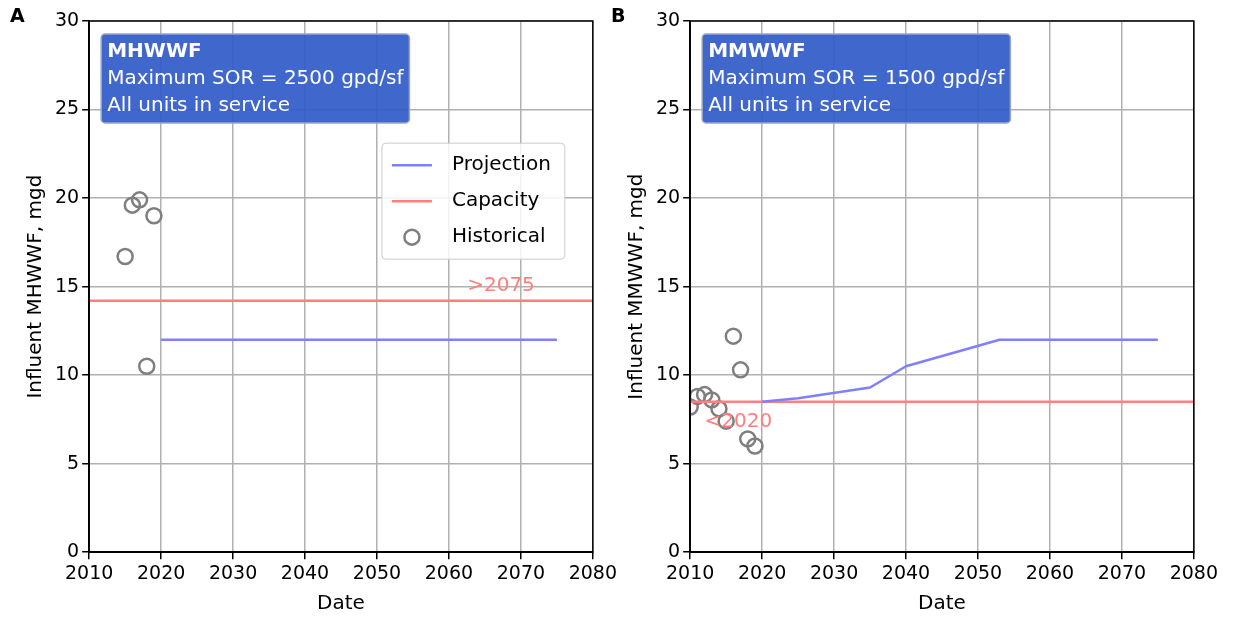  I want to click on legend-label: Capacity, so click(495, 199).